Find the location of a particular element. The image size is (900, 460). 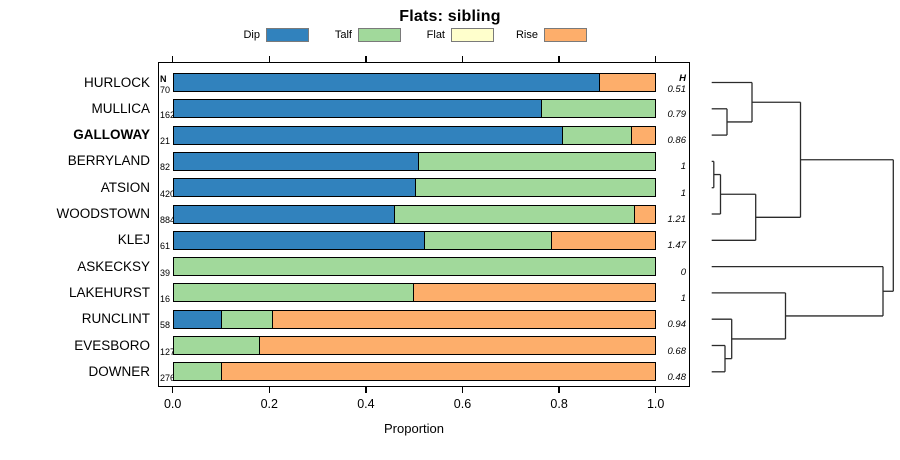

x-axis-tick-label: 1.0 is located at coordinates (655, 404).